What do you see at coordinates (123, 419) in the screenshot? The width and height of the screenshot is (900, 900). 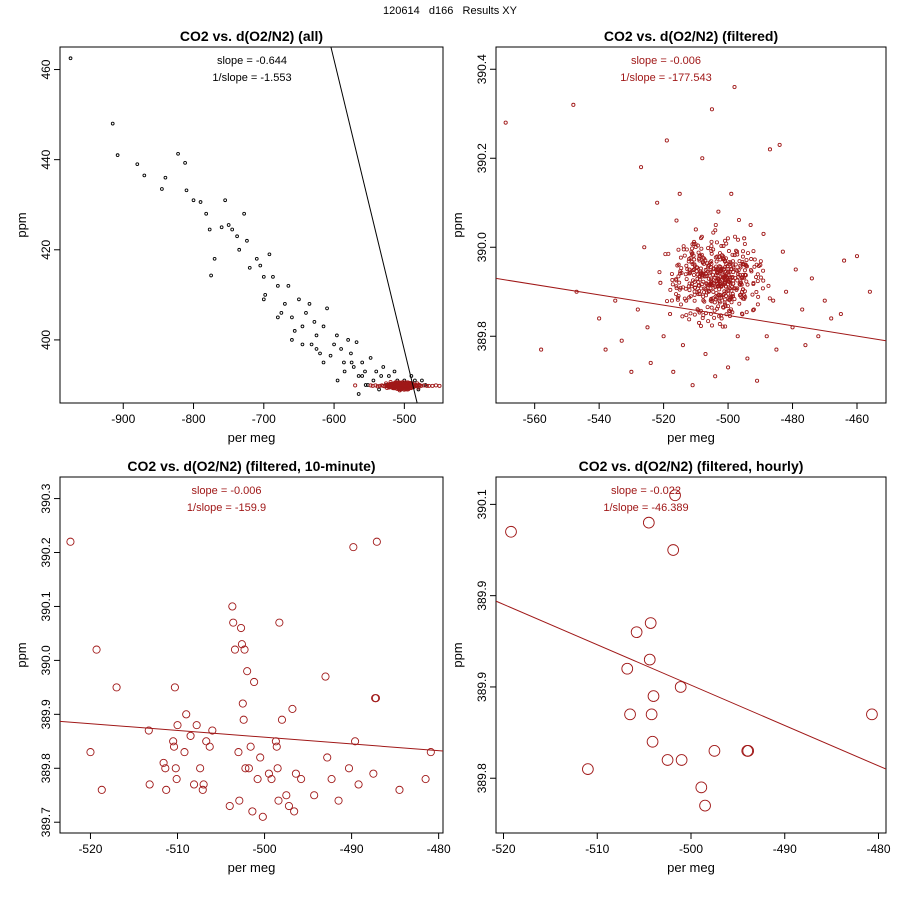 I see `x-tick-label: -900` at bounding box center [123, 419].